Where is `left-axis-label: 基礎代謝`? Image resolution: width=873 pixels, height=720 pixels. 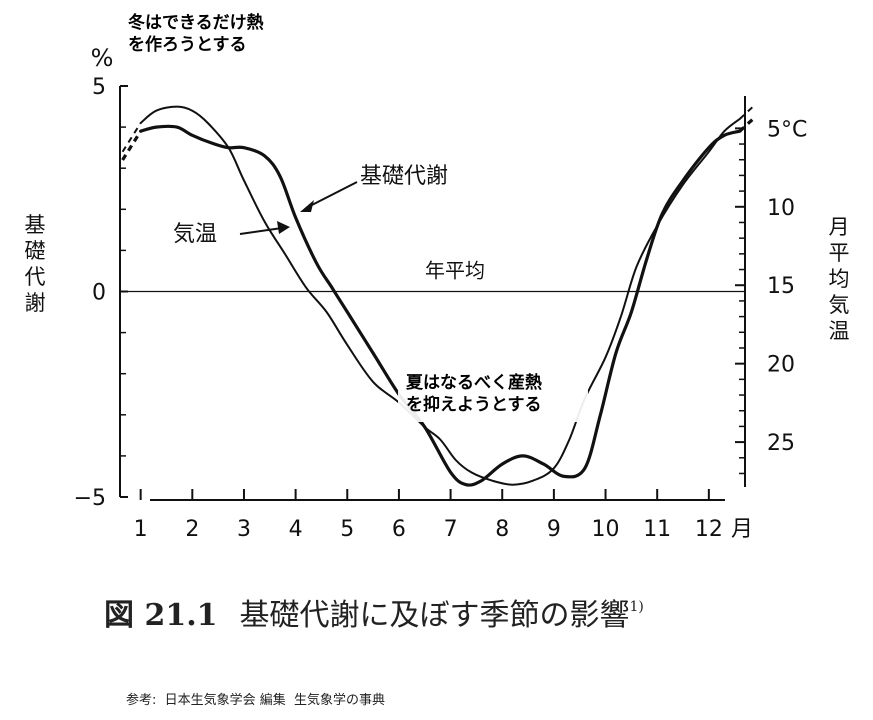 left-axis-label: 基礎代謝 is located at coordinates (35, 264).